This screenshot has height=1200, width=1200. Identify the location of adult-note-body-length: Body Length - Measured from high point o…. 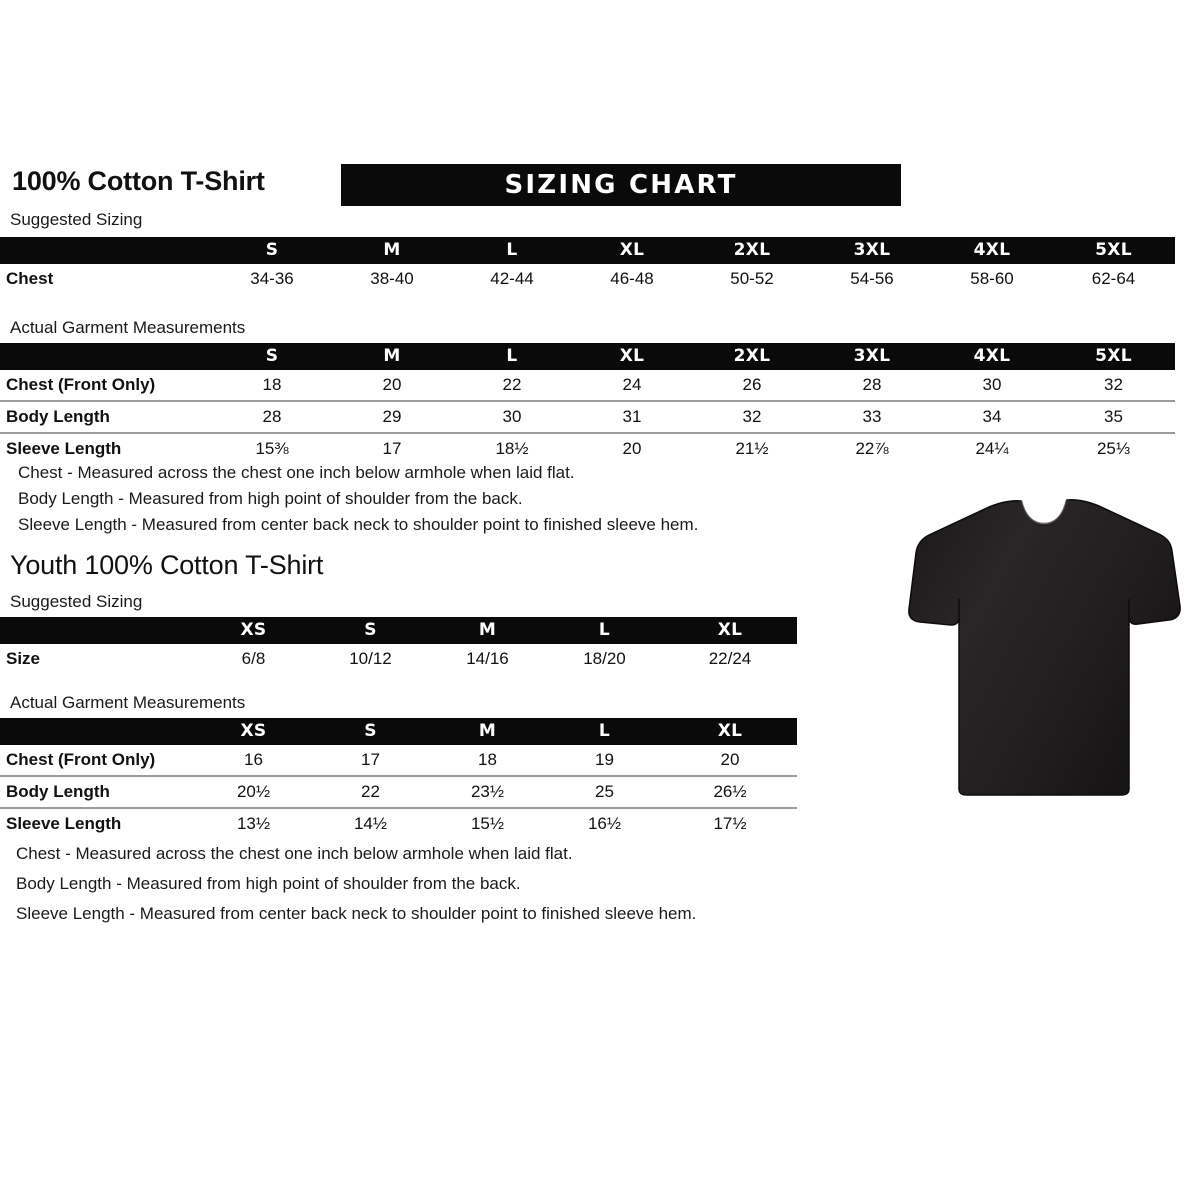
(270, 498).